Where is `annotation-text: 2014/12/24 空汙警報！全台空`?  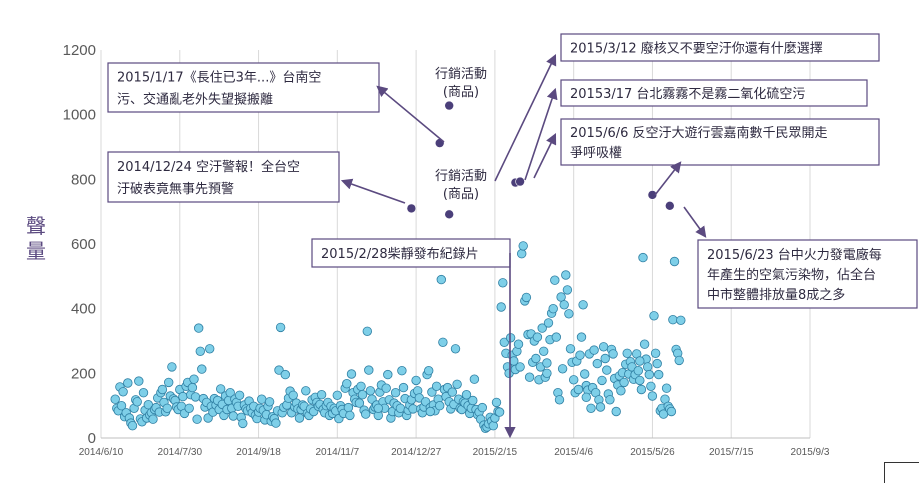
annotation-text: 2014/12/24 空汙警報！全台空 is located at coordinates (208, 167).